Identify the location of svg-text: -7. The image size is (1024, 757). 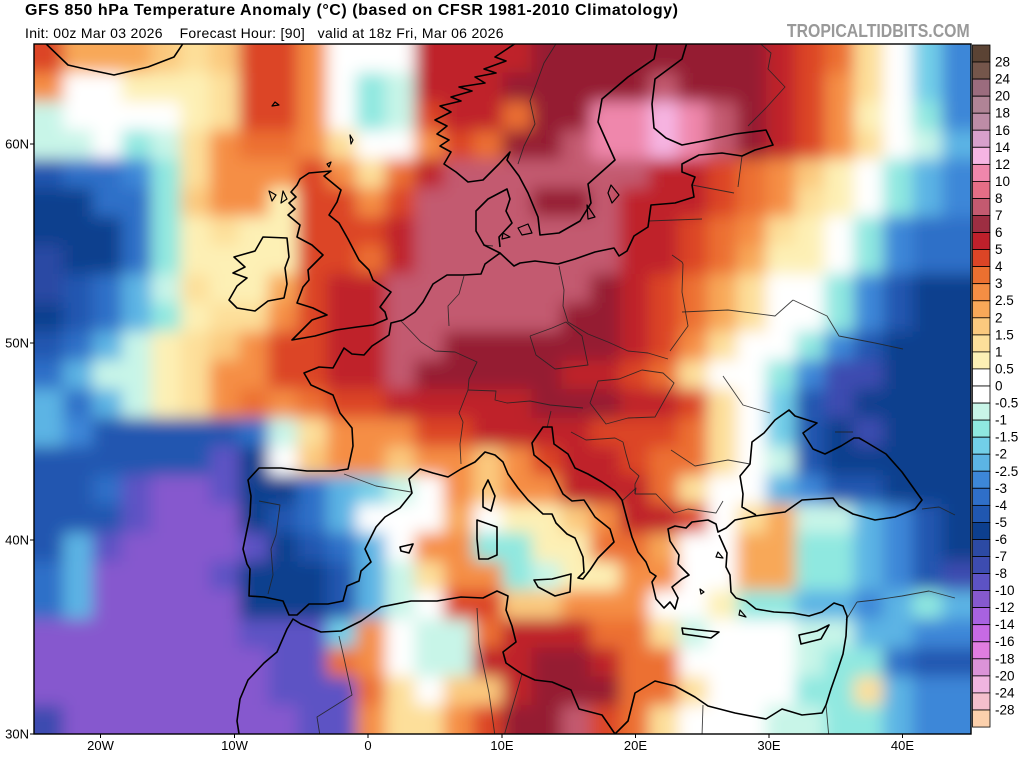
(1001, 556).